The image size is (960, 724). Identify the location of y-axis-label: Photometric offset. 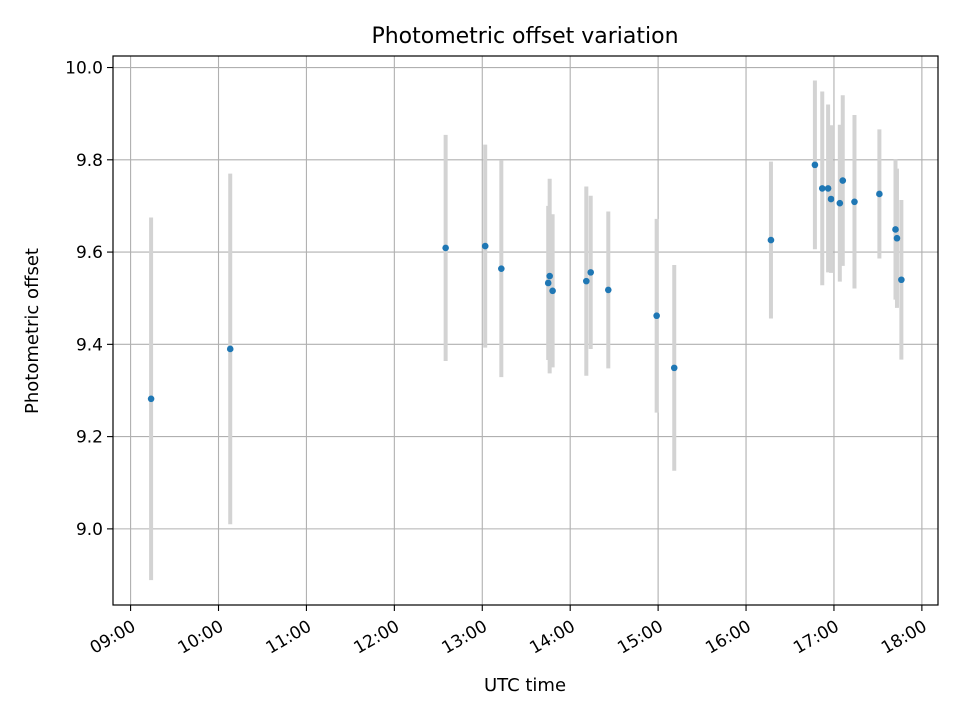
(32, 331).